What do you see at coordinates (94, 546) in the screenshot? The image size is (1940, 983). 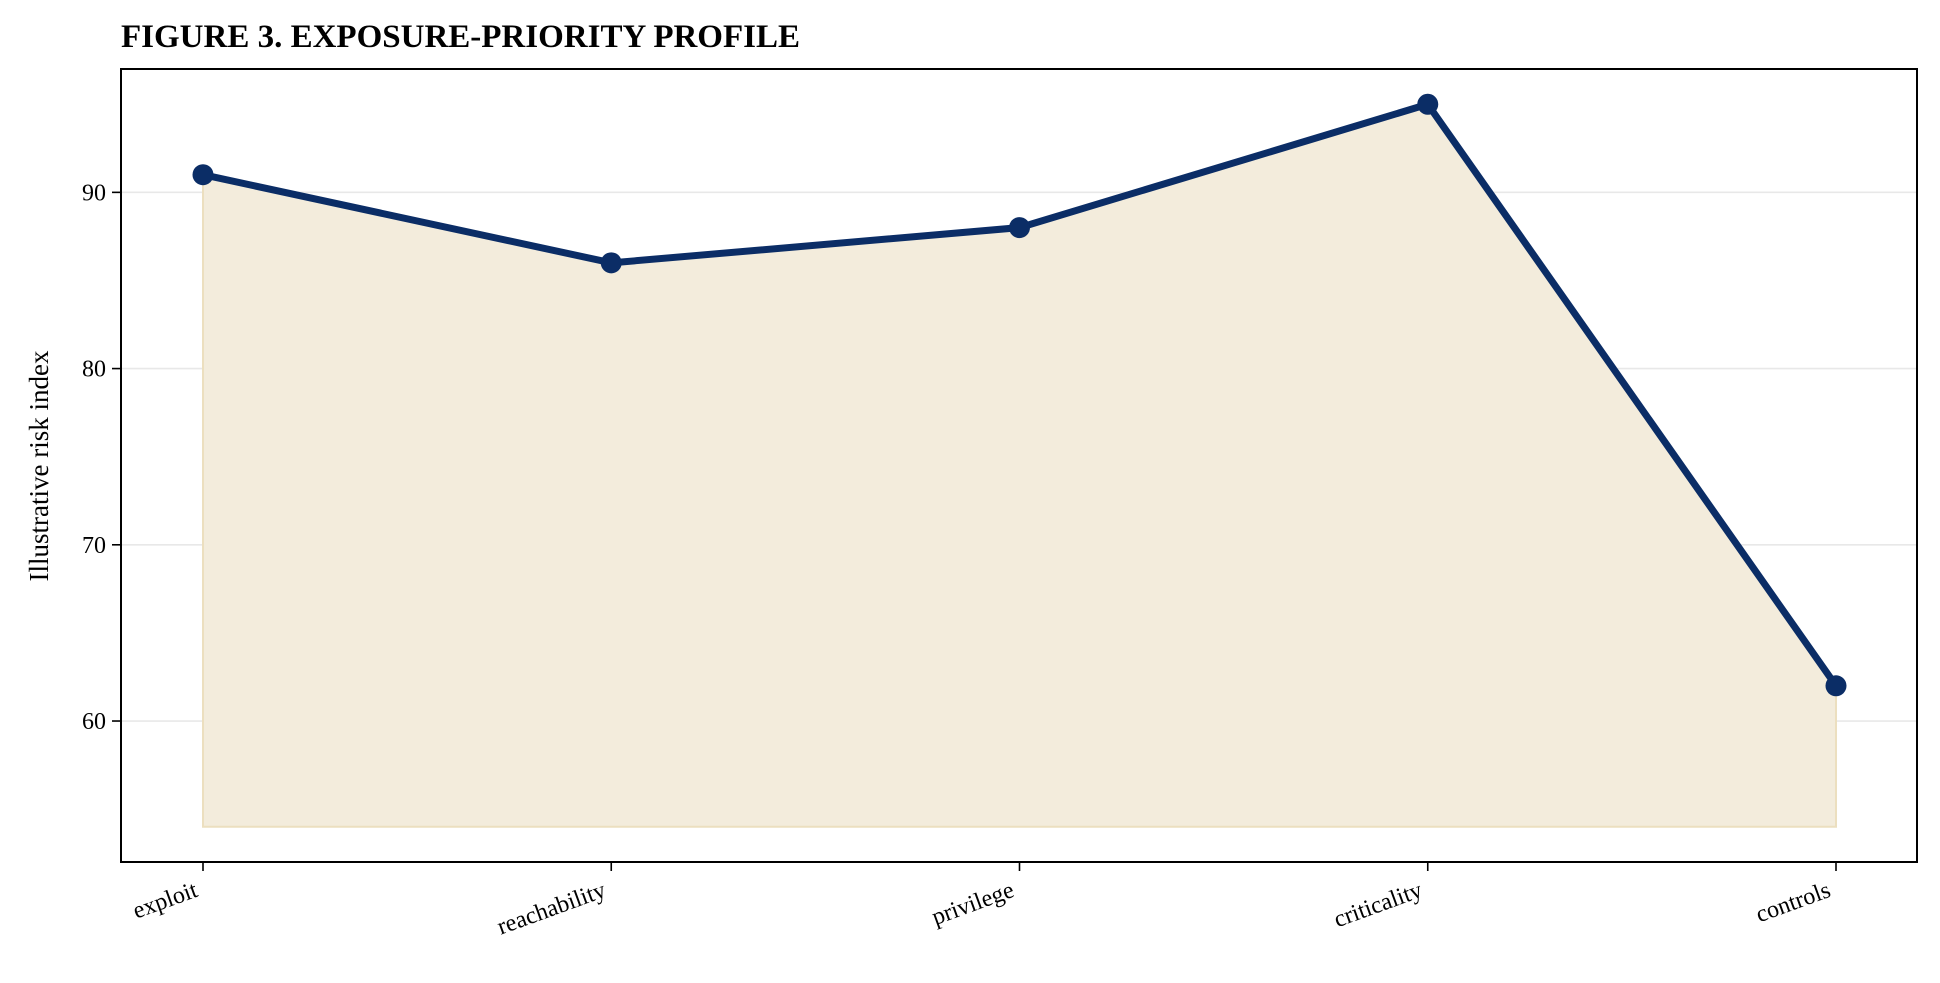 I see `y-tick-label: 70` at bounding box center [94, 546].